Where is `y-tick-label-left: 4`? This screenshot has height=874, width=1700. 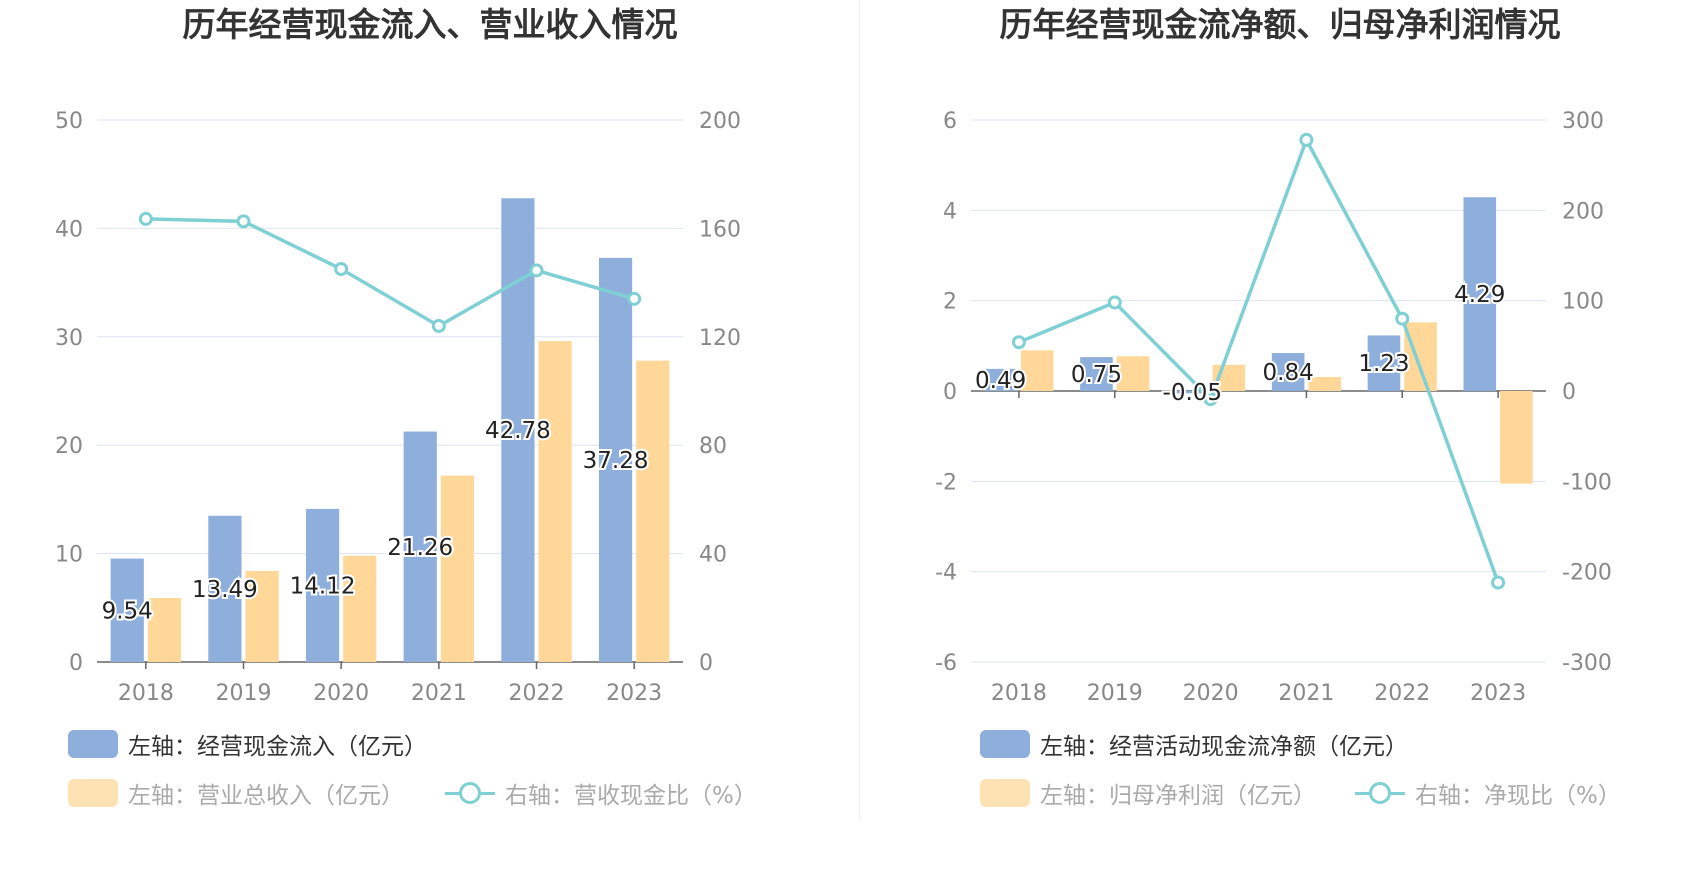
y-tick-label-left: 4 is located at coordinates (950, 211).